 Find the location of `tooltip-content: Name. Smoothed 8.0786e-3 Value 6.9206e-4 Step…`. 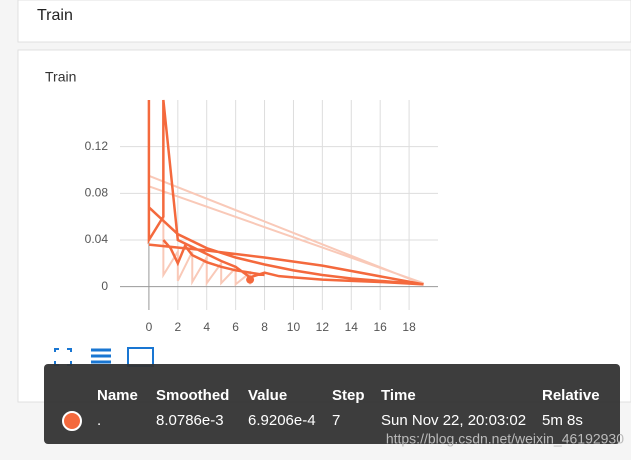

tooltip-content: Name. Smoothed 8.0786e-3 Value 6.9206e-4 Step… is located at coordinates (348, 408).